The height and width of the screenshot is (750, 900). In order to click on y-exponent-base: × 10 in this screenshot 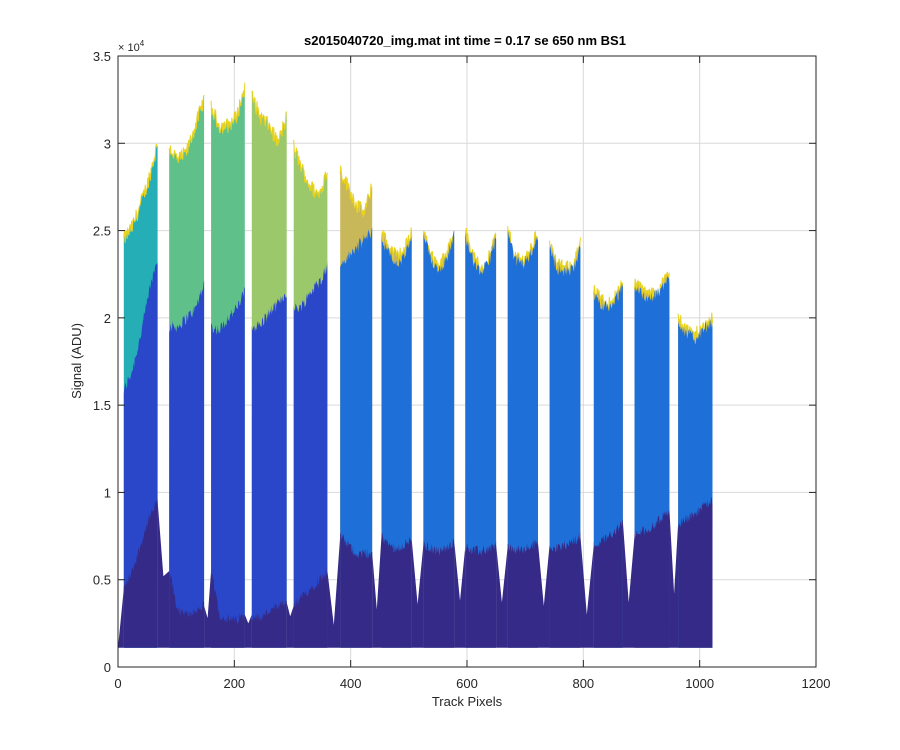, I will do `click(129, 48)`.